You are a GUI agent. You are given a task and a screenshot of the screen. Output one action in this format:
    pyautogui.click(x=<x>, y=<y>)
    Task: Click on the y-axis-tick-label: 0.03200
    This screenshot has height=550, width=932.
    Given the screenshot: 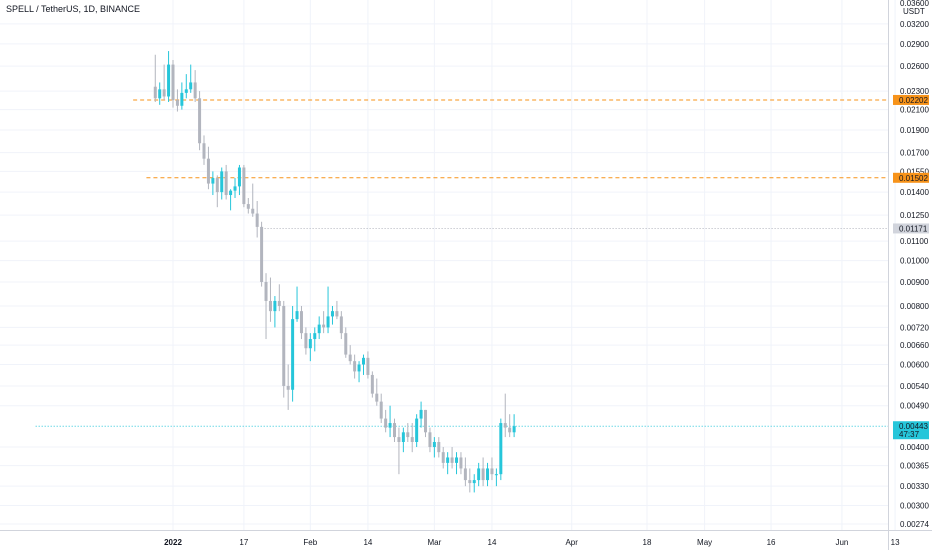 What is the action you would take?
    pyautogui.click(x=914, y=24)
    